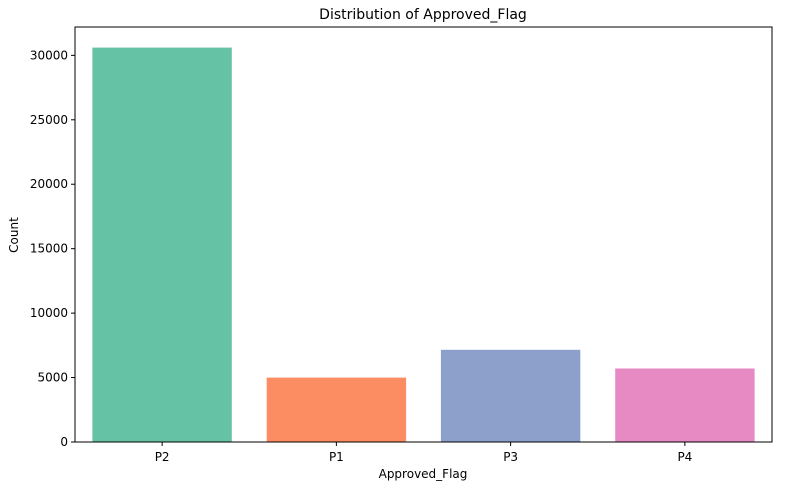  I want to click on y-axis-ticks: 0 5000 10000 15000 20000 25000 30000, so click(52, 248).